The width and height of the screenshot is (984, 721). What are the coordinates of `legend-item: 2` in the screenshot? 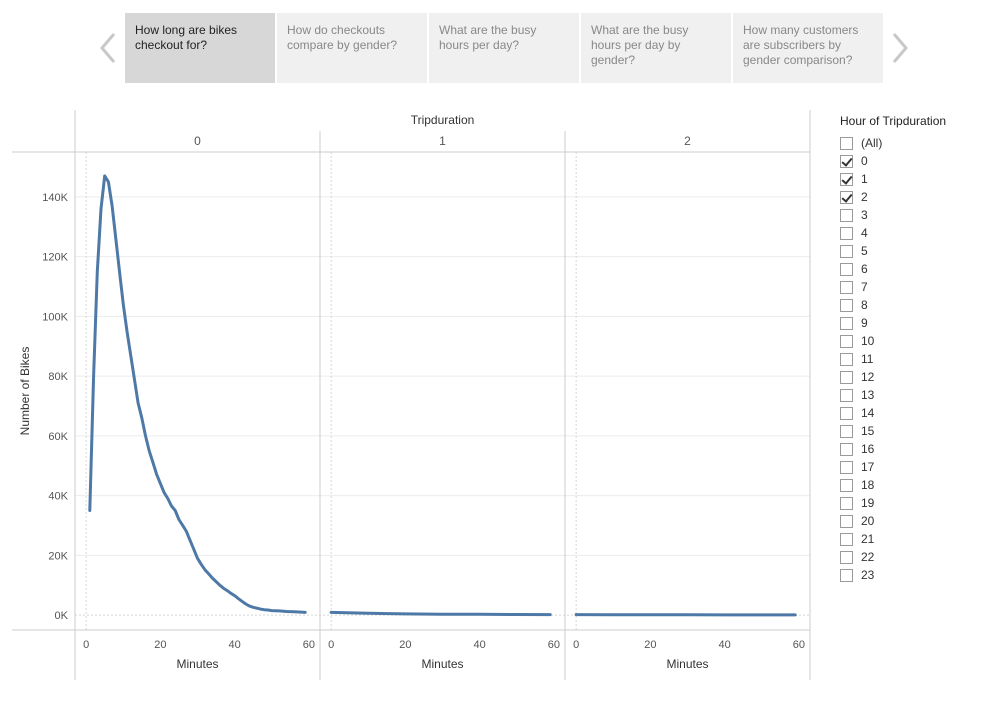 It's located at (910, 197).